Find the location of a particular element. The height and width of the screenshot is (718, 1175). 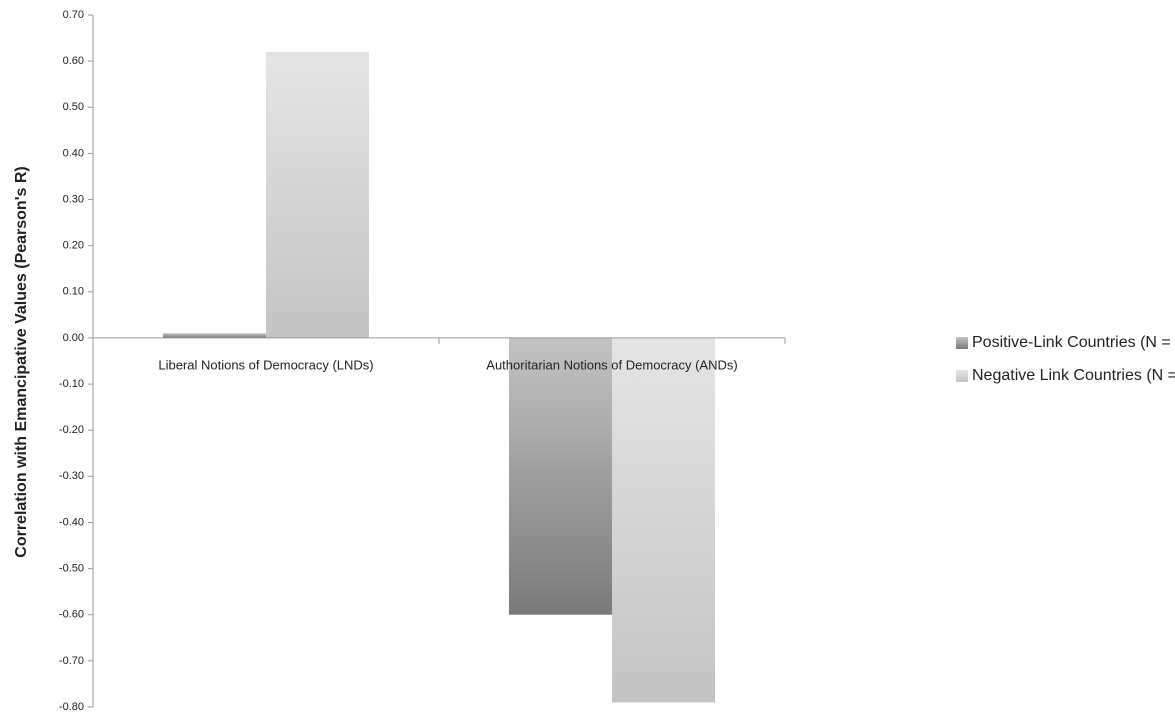

y-tick-label: -0.20 is located at coordinates (71, 430).